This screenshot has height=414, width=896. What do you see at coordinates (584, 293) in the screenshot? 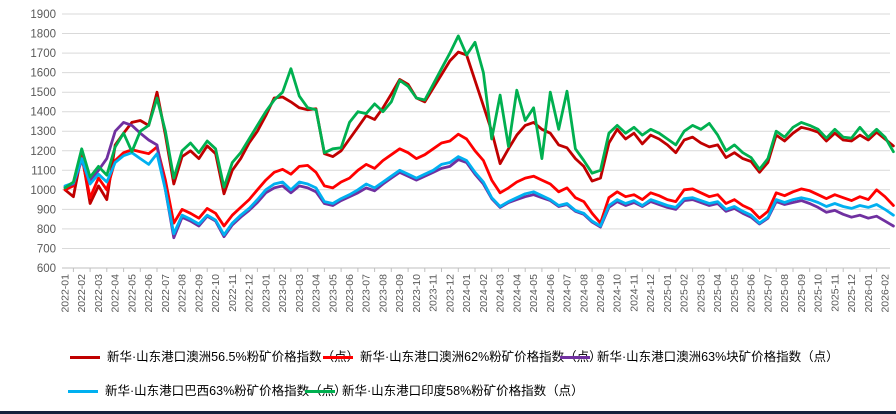
I see `x-axis-label: 2024-08` at bounding box center [584, 293].